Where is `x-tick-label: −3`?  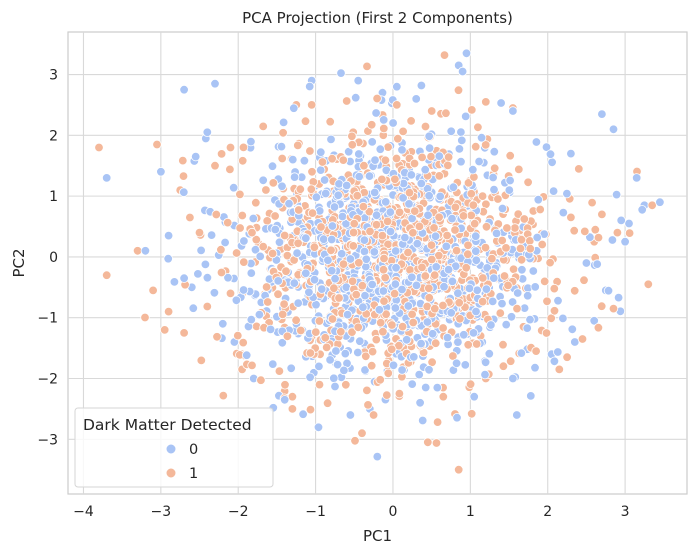 x-tick-label: −3 is located at coordinates (161, 512).